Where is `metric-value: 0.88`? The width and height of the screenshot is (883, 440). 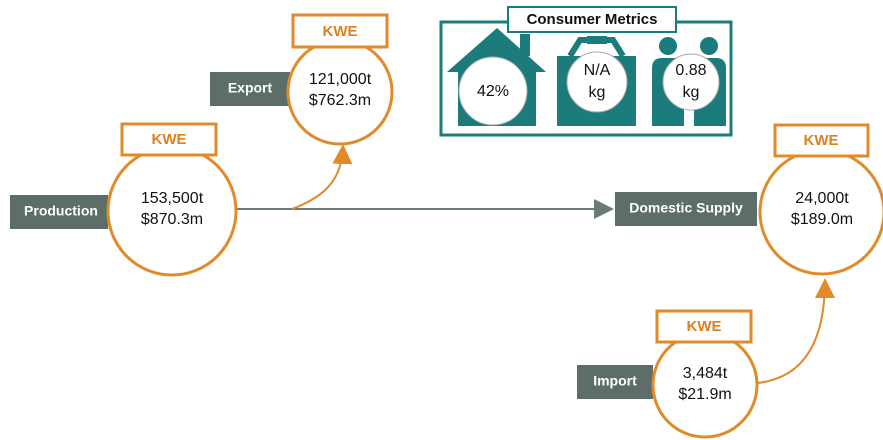
metric-value: 0.88 is located at coordinates (690, 70).